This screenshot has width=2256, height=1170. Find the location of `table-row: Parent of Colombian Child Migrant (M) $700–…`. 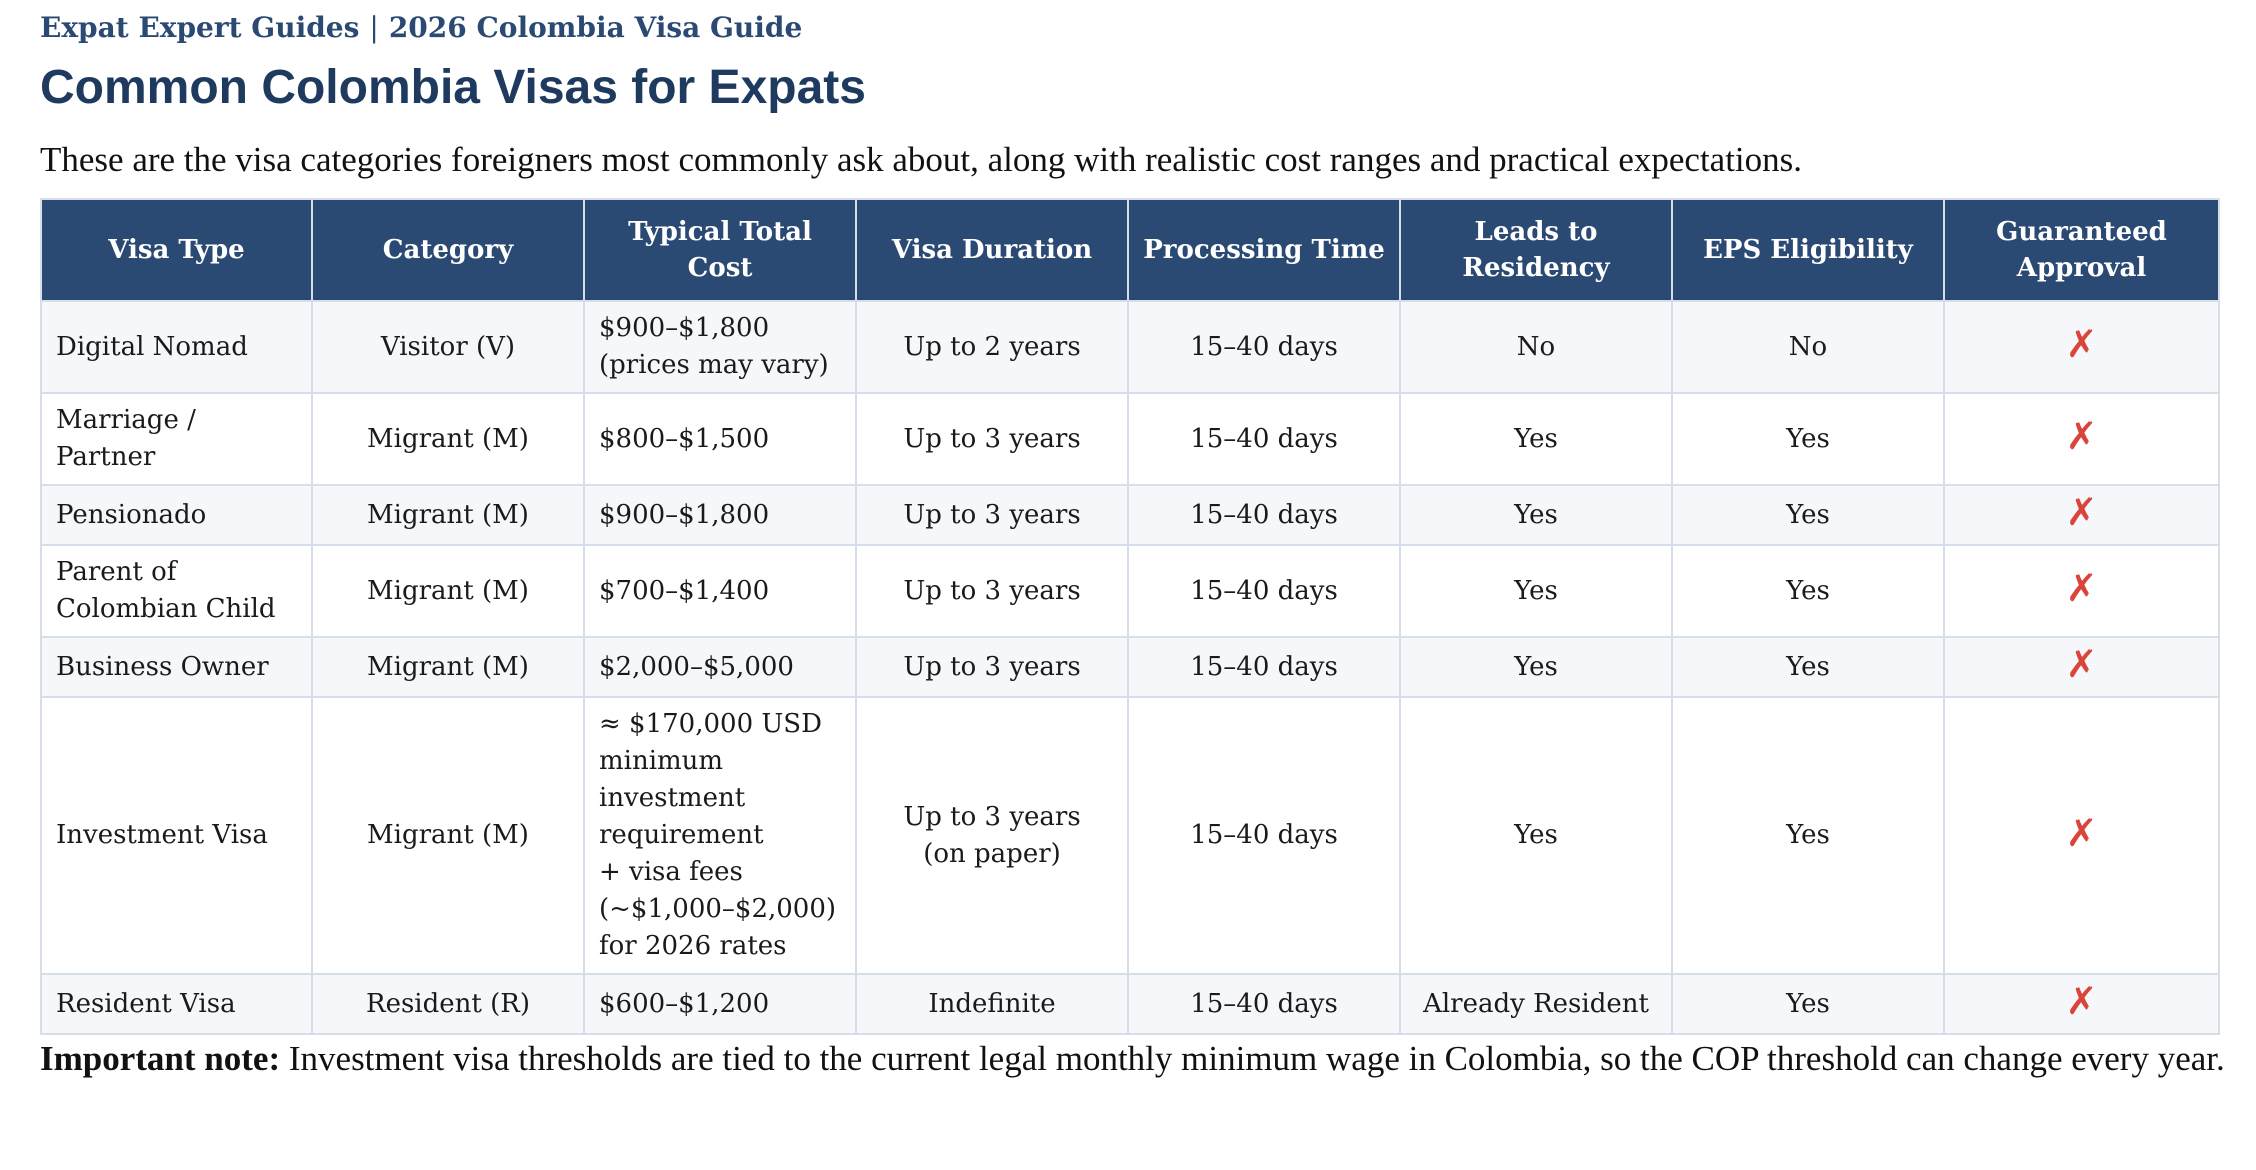

table-row: Parent of Colombian Child Migrant (M) $700–… is located at coordinates (1130, 591).